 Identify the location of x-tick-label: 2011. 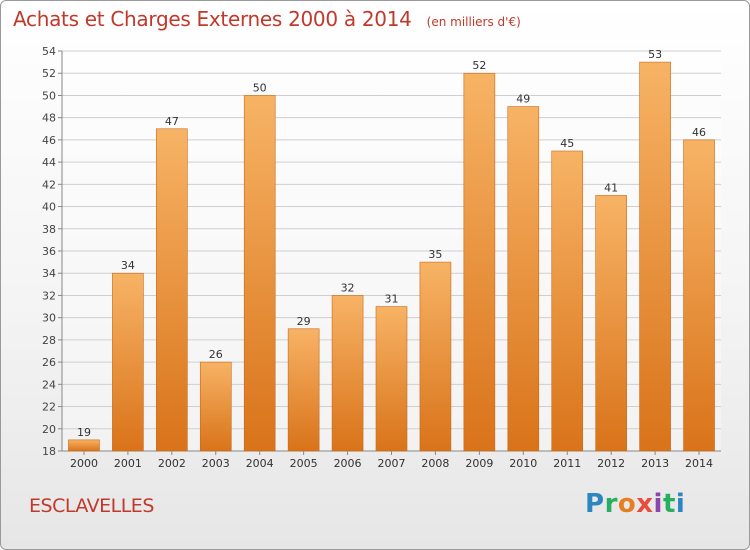
(567, 463).